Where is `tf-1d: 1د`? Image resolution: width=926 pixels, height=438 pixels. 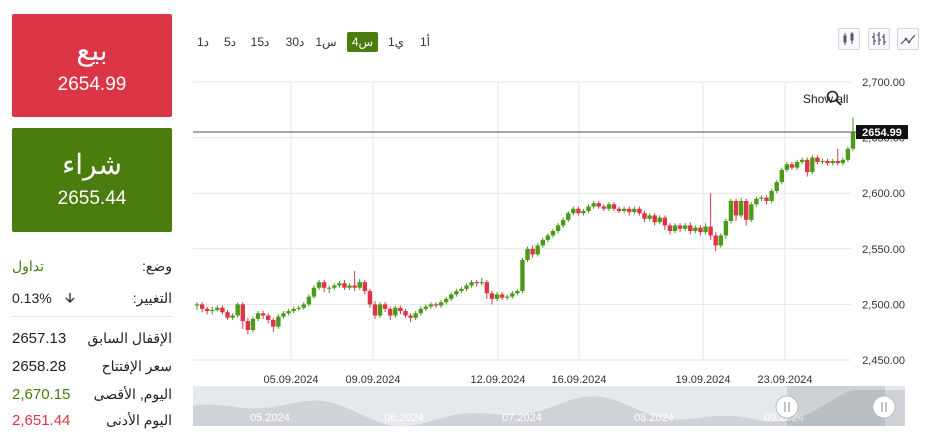 tf-1d: 1د is located at coordinates (203, 42).